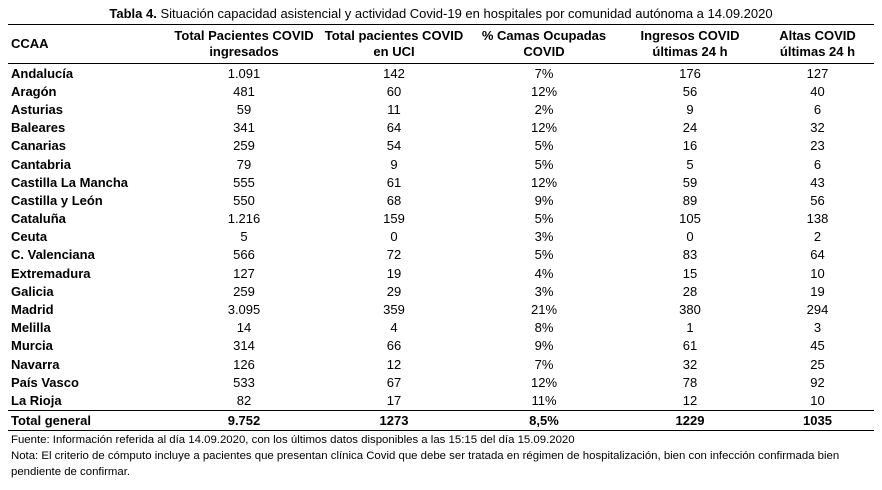  What do you see at coordinates (41, 164) in the screenshot?
I see `region-name-cell: Cantabria` at bounding box center [41, 164].